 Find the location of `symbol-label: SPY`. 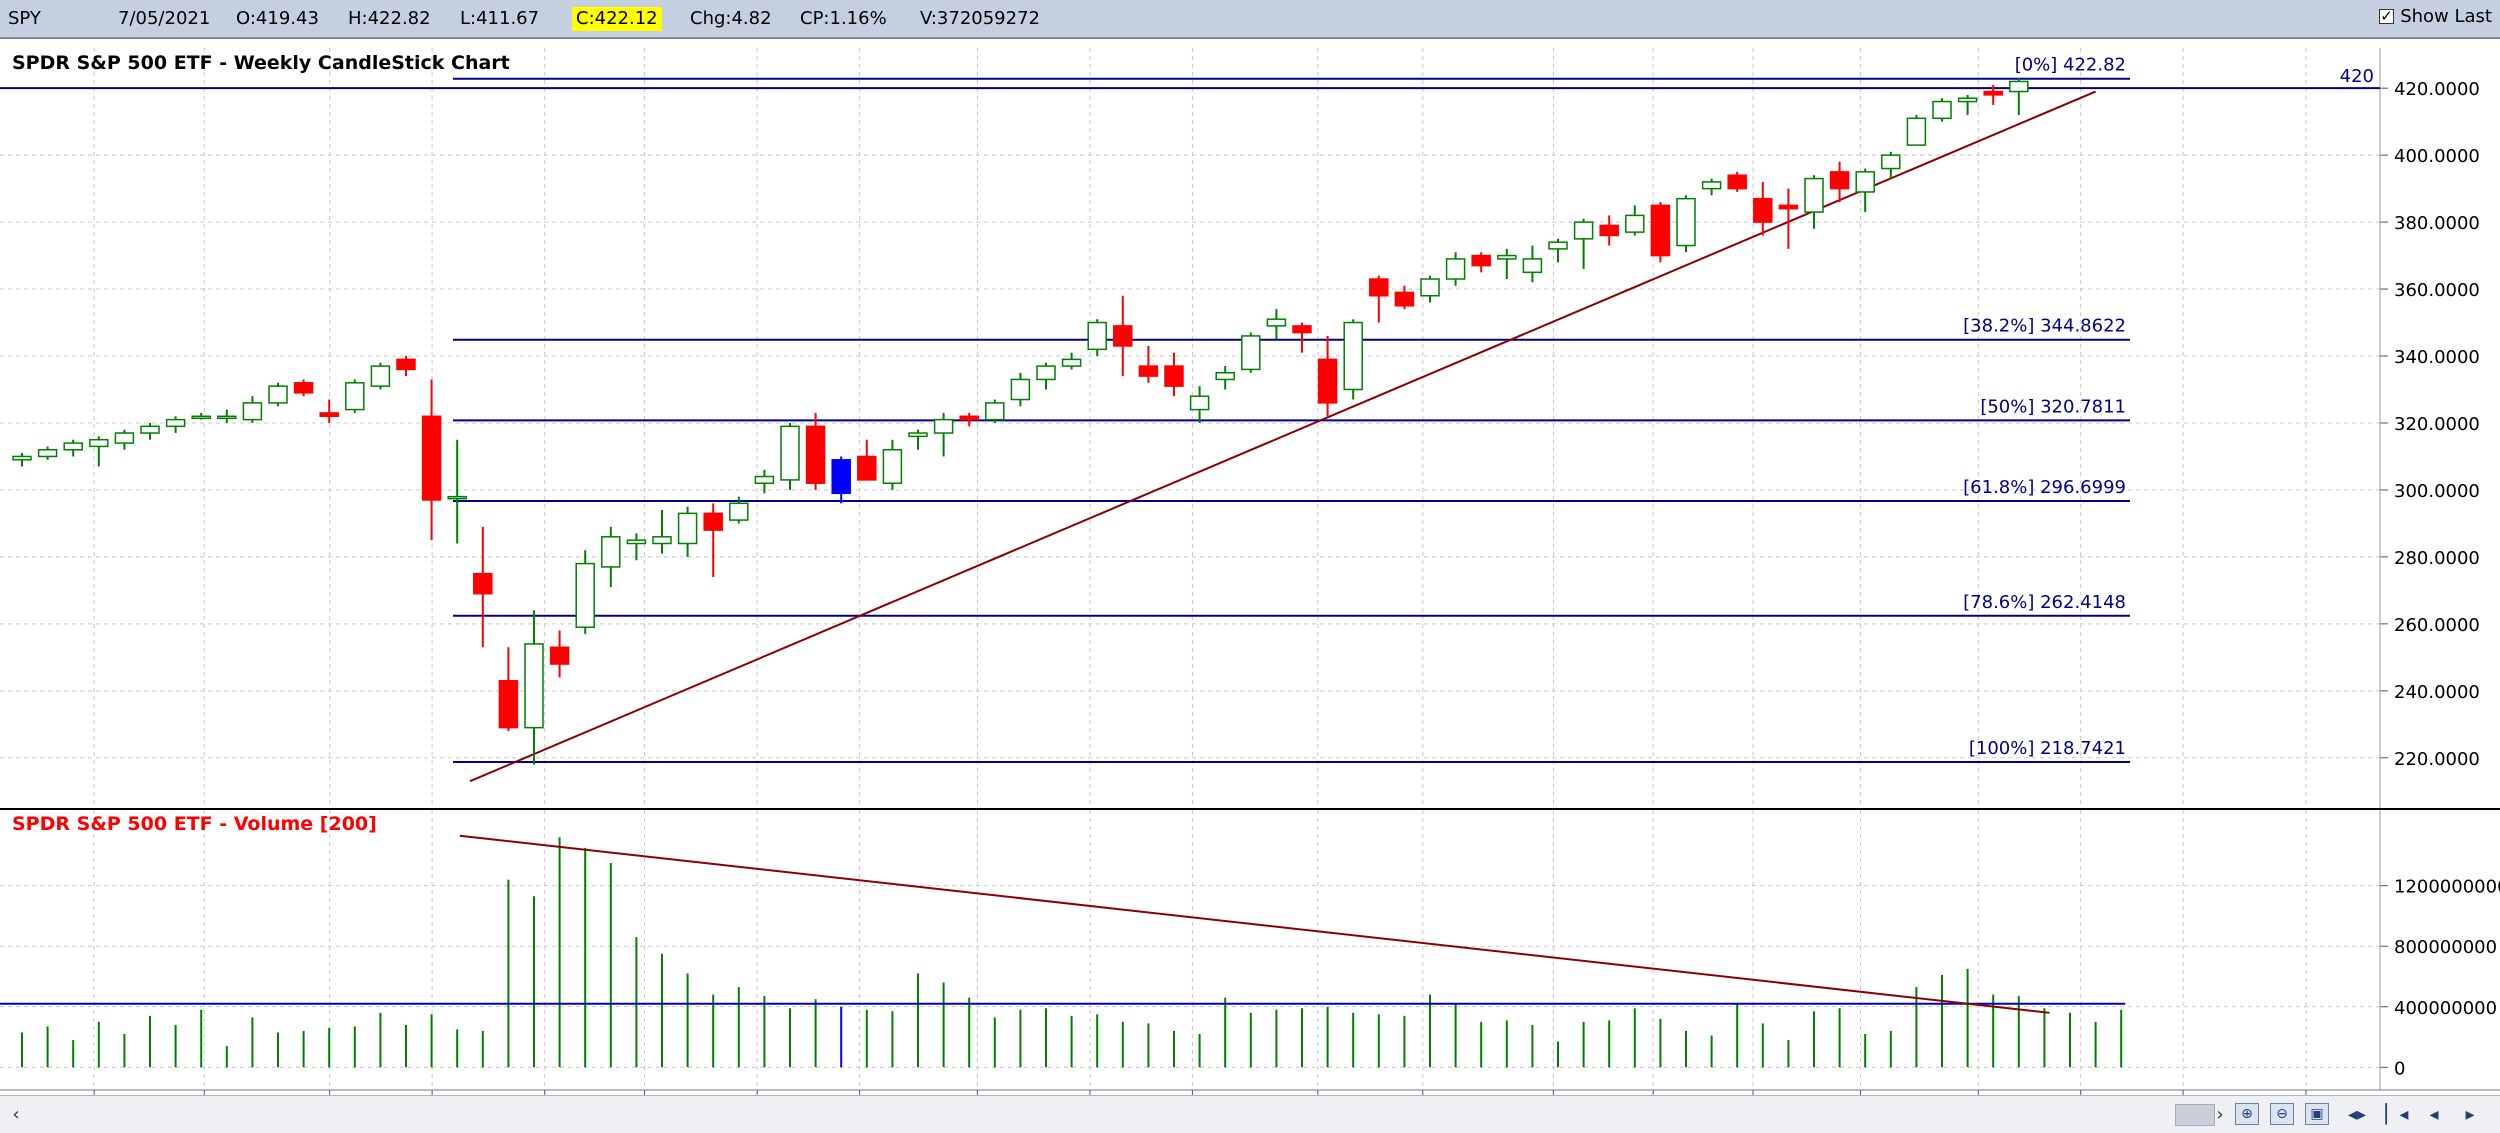

symbol-label: SPY is located at coordinates (24, 18).